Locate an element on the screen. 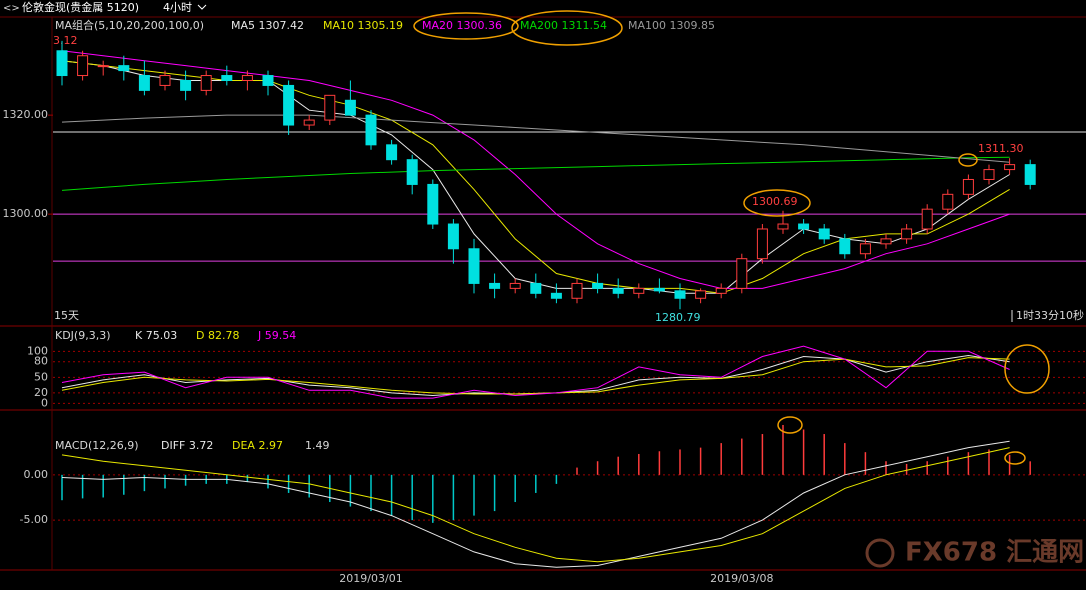  legend-entry: D 82.78 is located at coordinates (217, 335).